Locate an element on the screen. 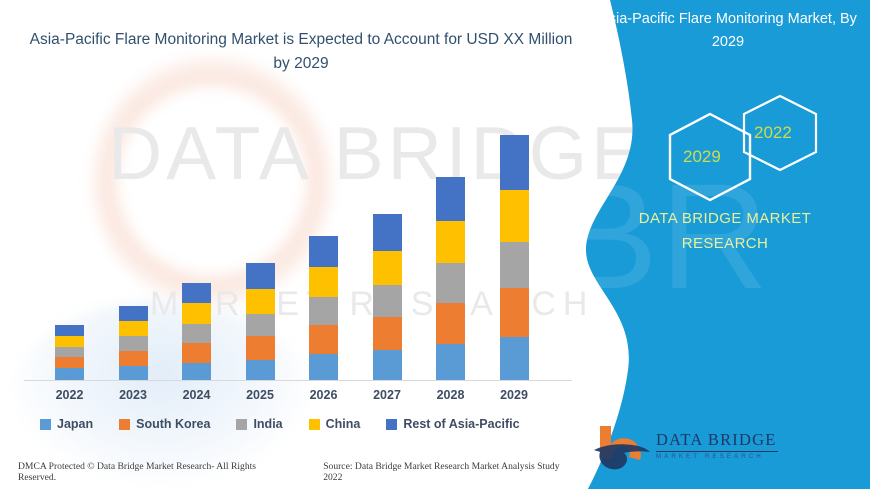 The width and height of the screenshot is (870, 489). logo-title: DATA BRIDGE is located at coordinates (716, 439).